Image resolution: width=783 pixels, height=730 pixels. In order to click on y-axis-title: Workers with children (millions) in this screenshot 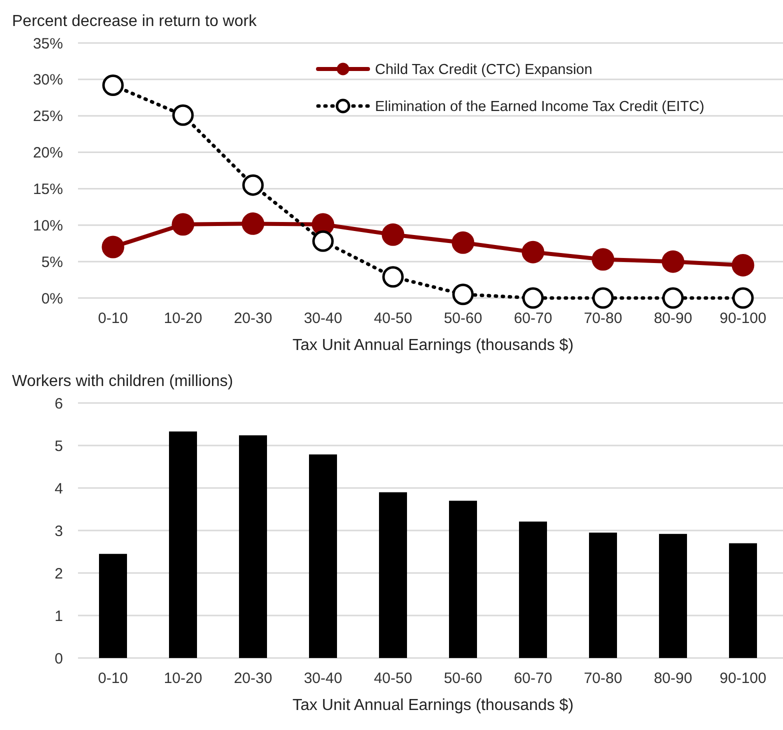, I will do `click(123, 381)`.